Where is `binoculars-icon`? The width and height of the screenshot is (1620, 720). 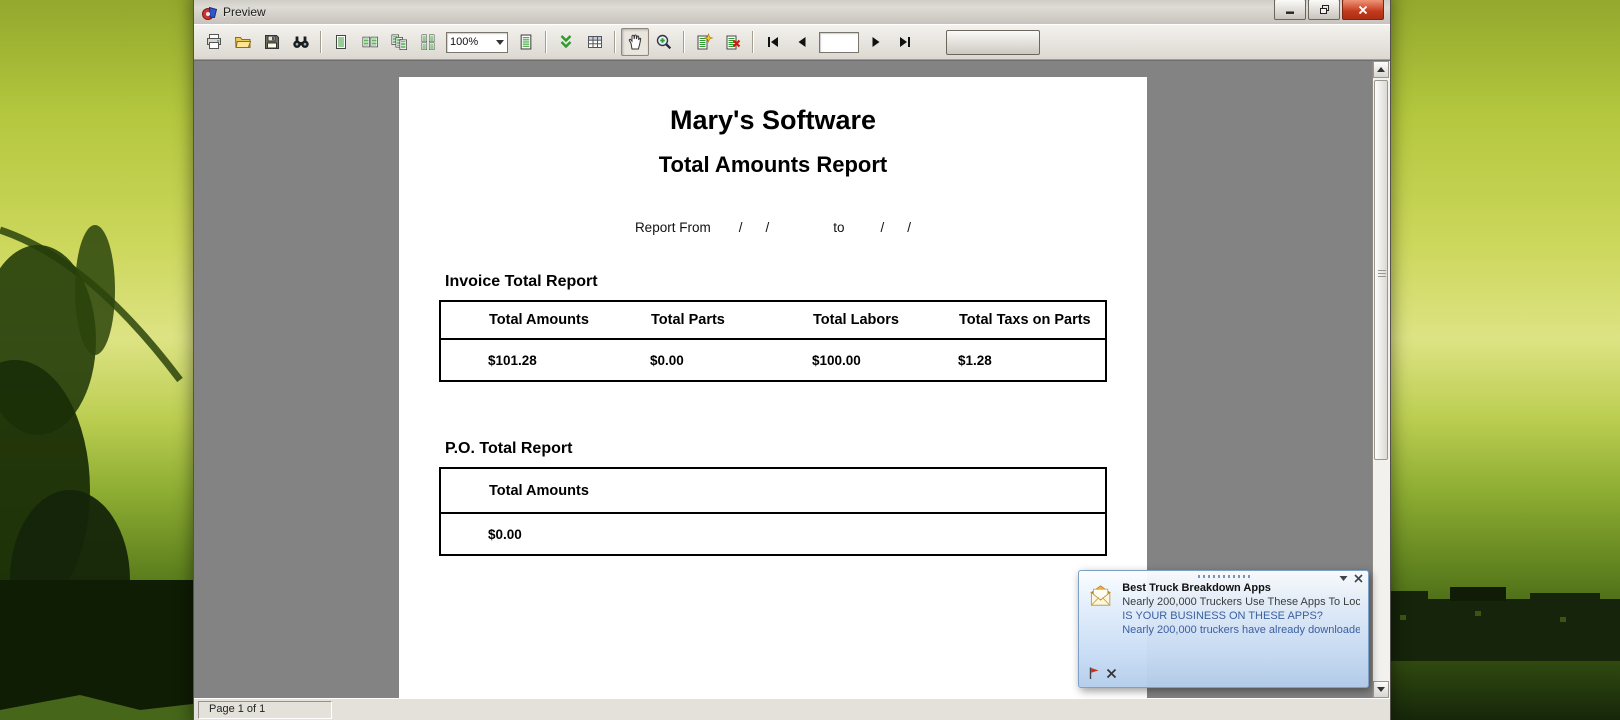
binoculars-icon is located at coordinates (301, 42).